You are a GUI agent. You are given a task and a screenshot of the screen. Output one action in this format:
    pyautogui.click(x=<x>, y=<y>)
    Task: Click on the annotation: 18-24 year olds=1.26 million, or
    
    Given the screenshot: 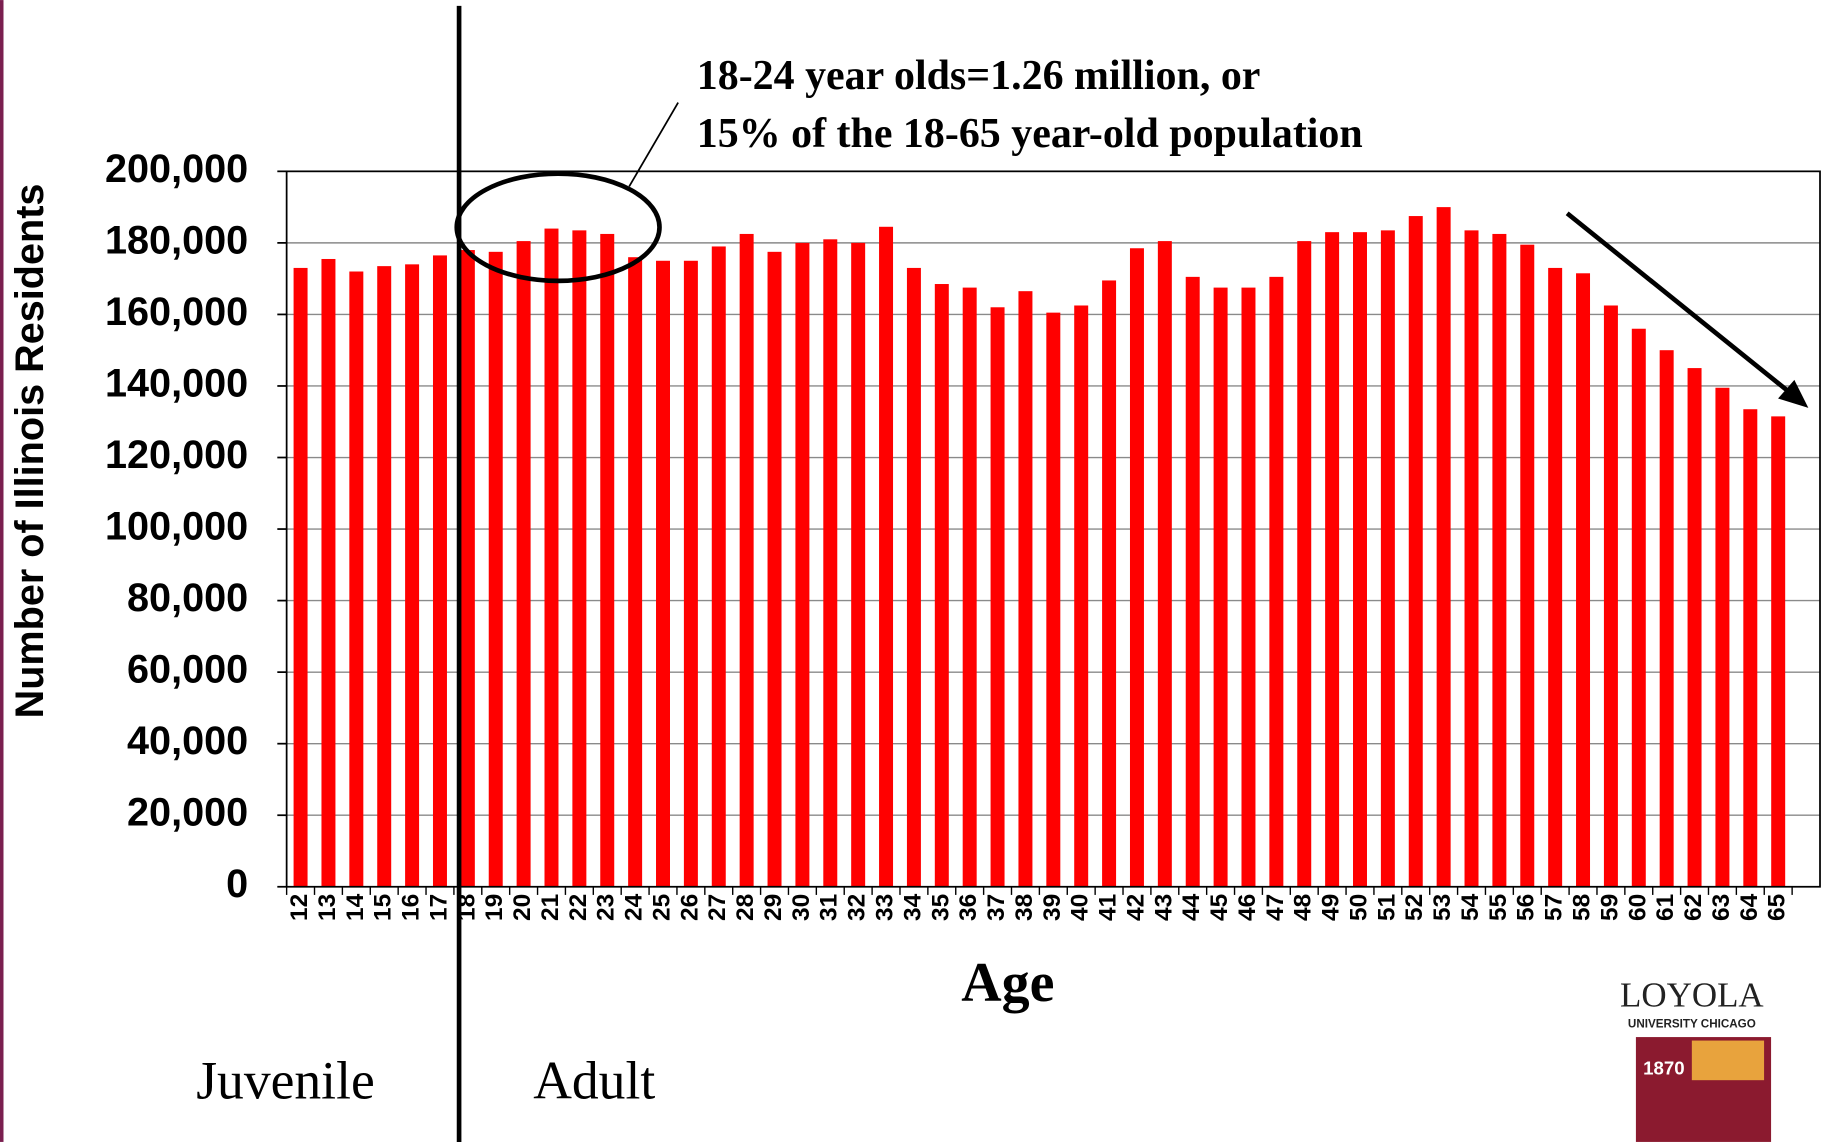 What is the action you would take?
    pyautogui.click(x=979, y=76)
    